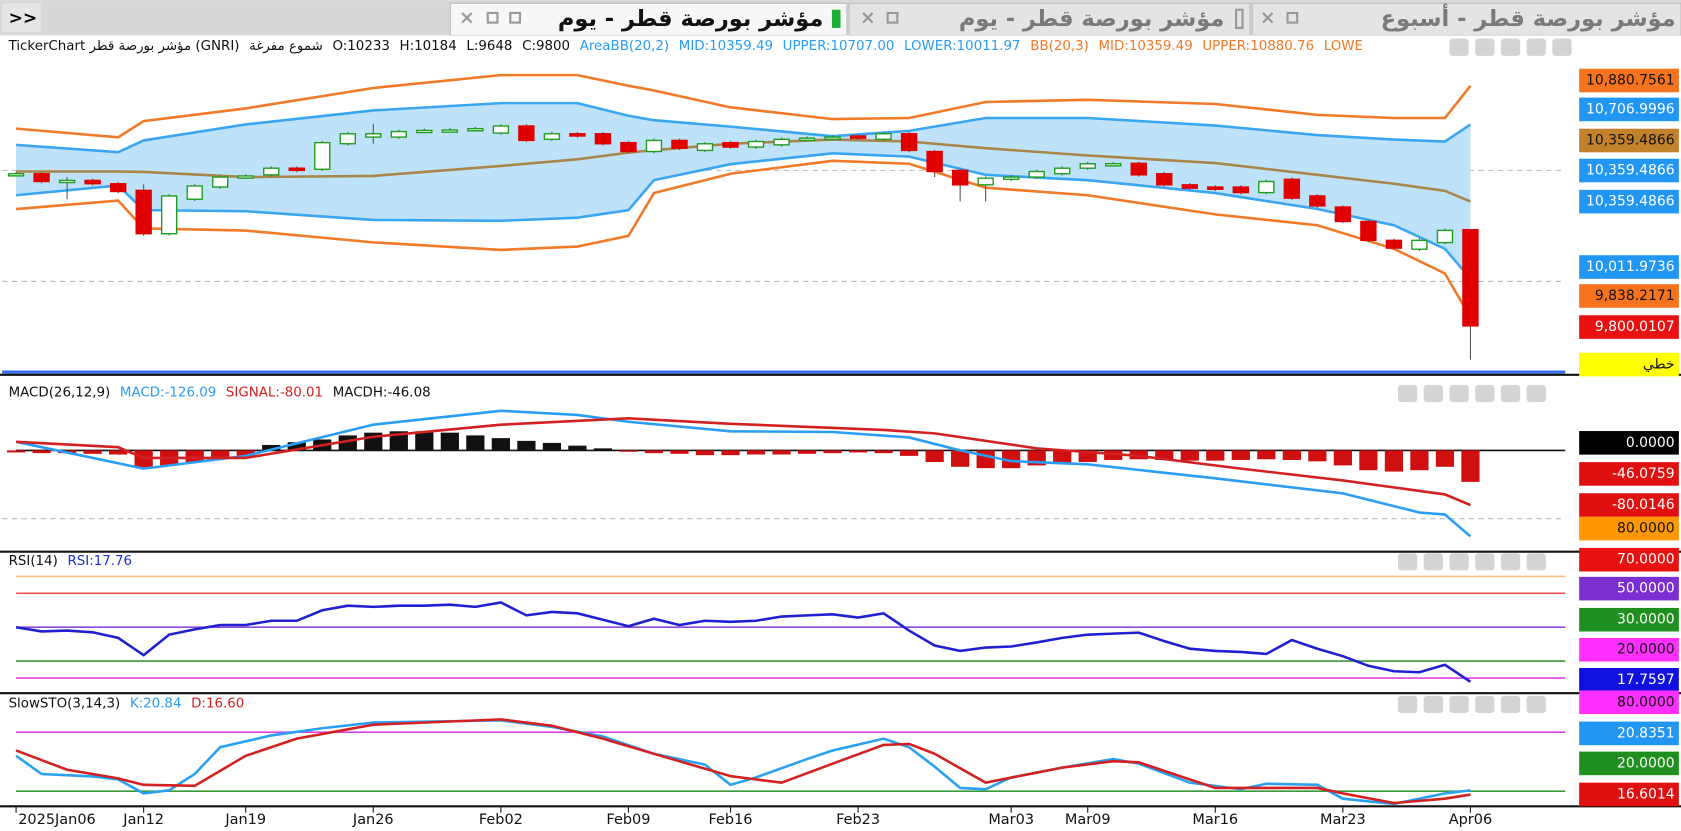 The height and width of the screenshot is (831, 1681). Describe the element at coordinates (143, 820) in the screenshot. I see `x-tick-label: Jan12` at that location.